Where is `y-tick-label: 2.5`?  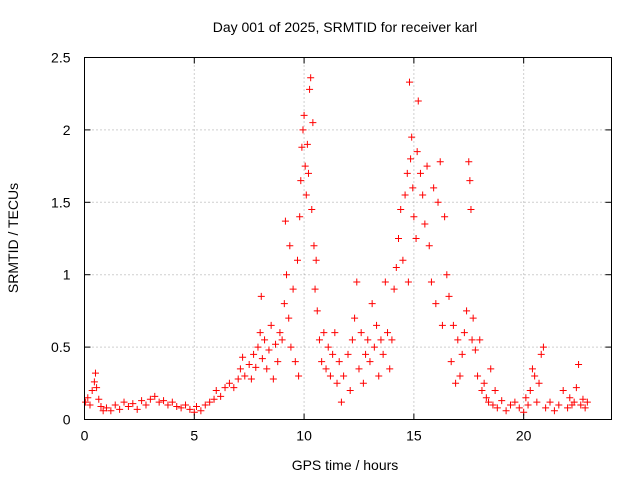
y-tick-label: 2.5 is located at coordinates (61, 58).